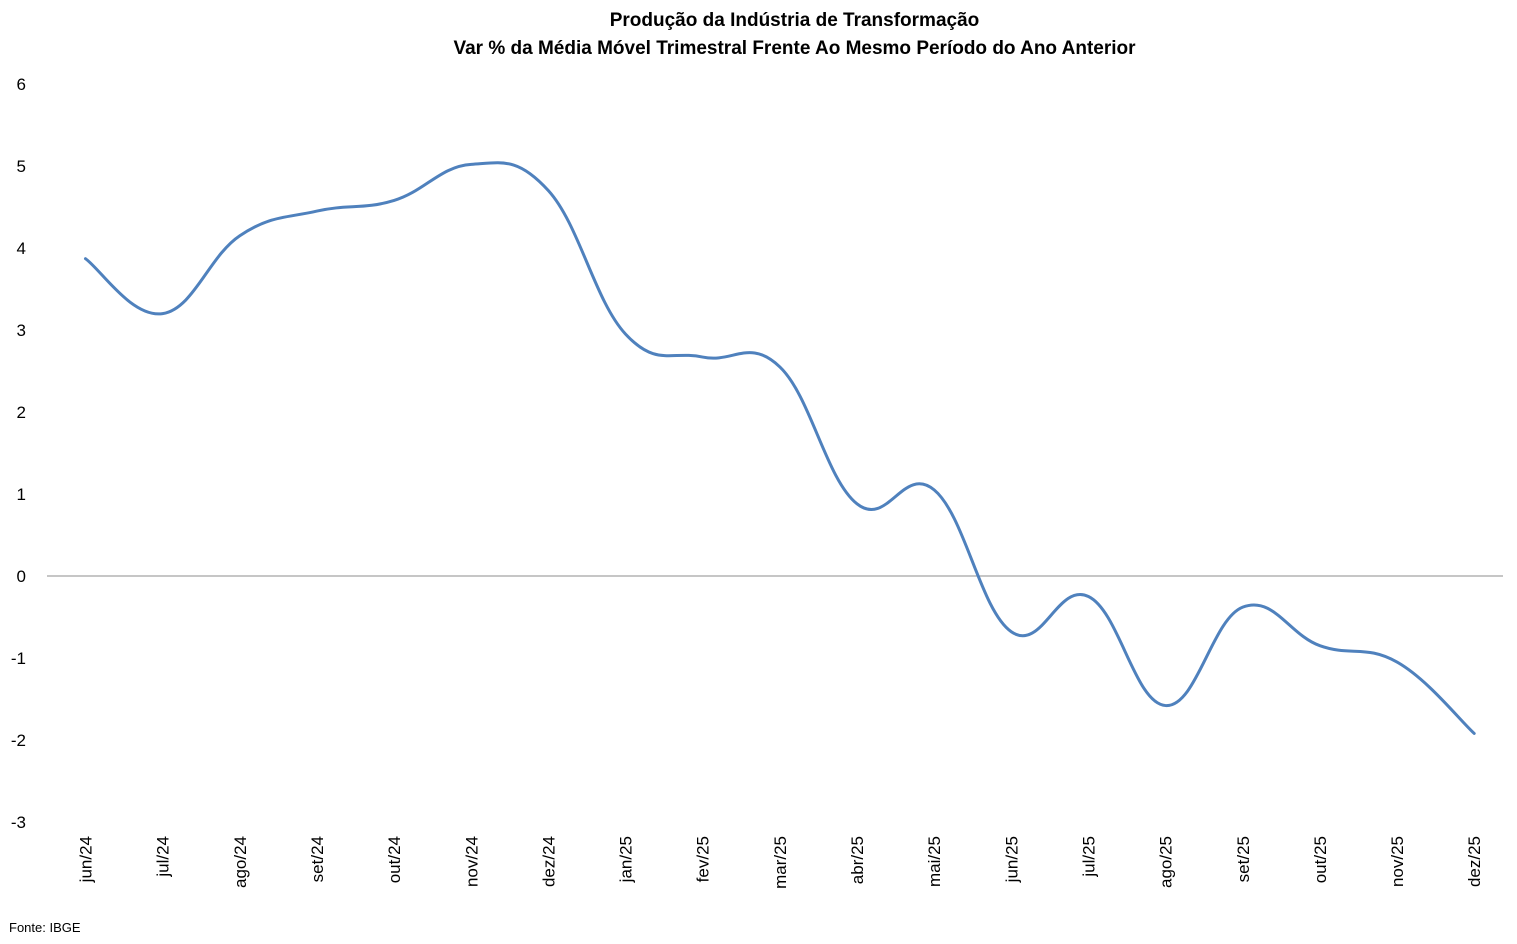 The image size is (1517, 944). I want to click on x-tick-label: ago/24, so click(240, 862).